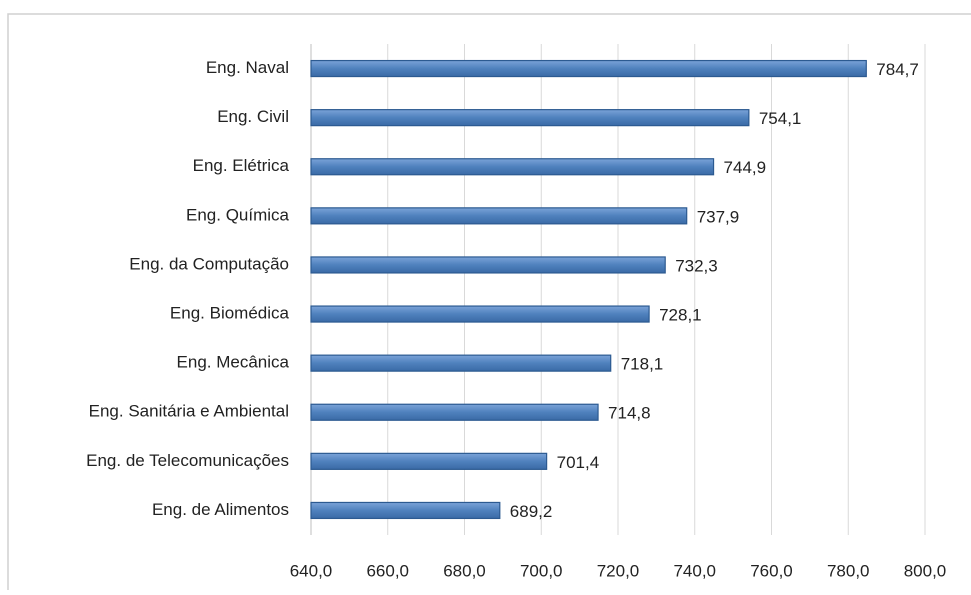 This screenshot has height=595, width=971. I want to click on x-tick-label: 720,0, so click(618, 570).